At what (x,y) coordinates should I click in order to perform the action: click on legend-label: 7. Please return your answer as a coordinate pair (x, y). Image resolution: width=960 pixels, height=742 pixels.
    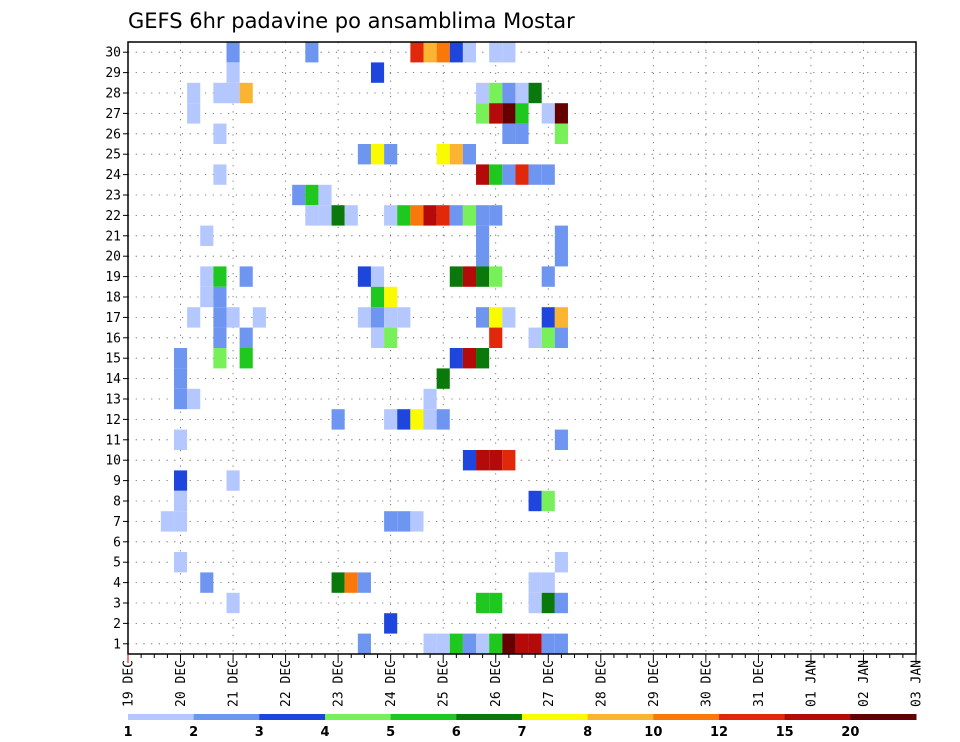
    Looking at the image, I should click on (521, 732).